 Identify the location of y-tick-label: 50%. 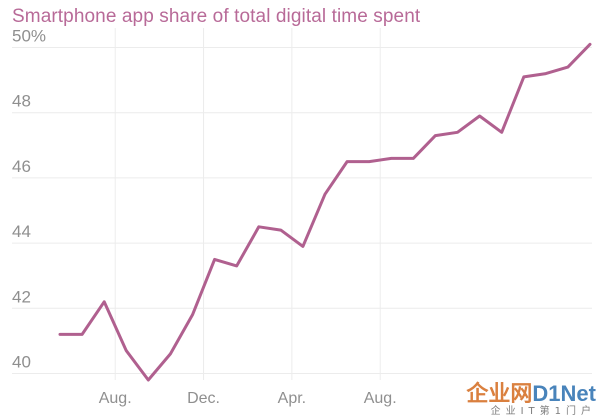
(29, 36).